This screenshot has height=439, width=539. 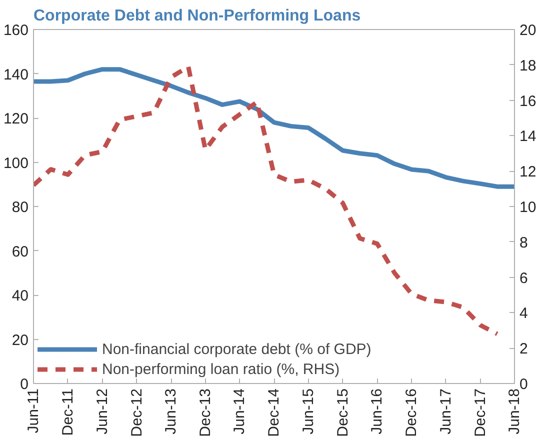 I want to click on y2-tick-label: 14, so click(x=528, y=137).